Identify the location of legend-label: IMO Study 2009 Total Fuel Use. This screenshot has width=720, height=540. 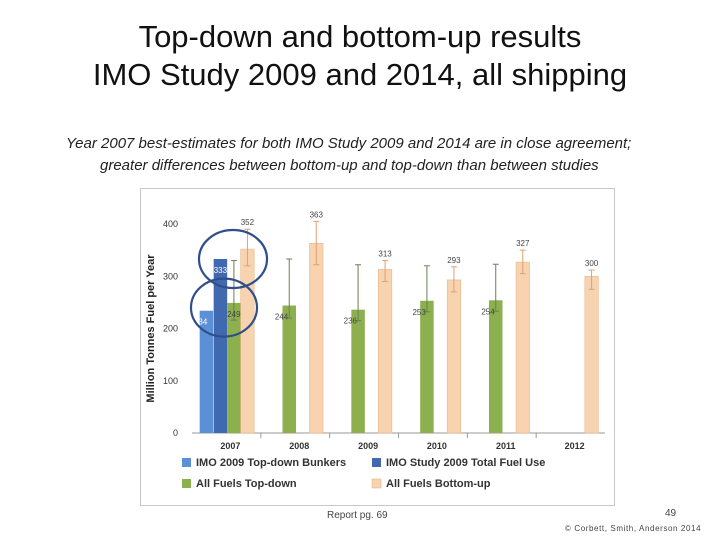
(465, 463).